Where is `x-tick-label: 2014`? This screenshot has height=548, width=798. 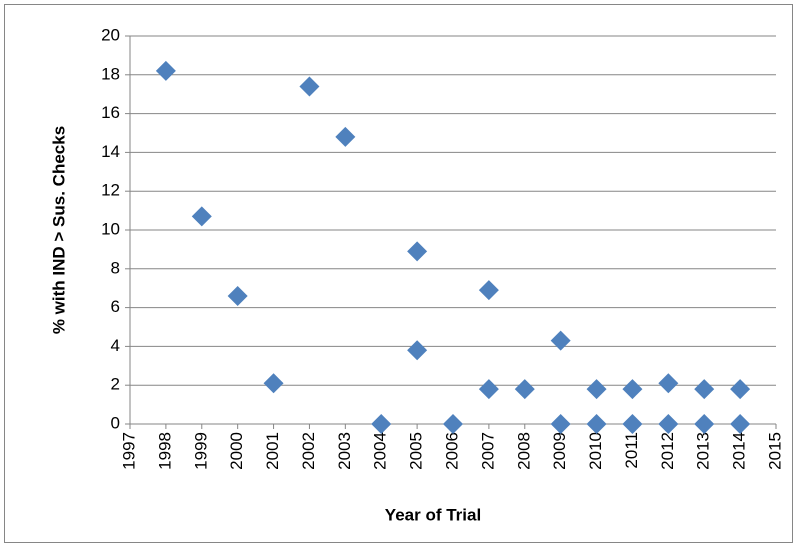
x-tick-label: 2014 is located at coordinates (739, 451).